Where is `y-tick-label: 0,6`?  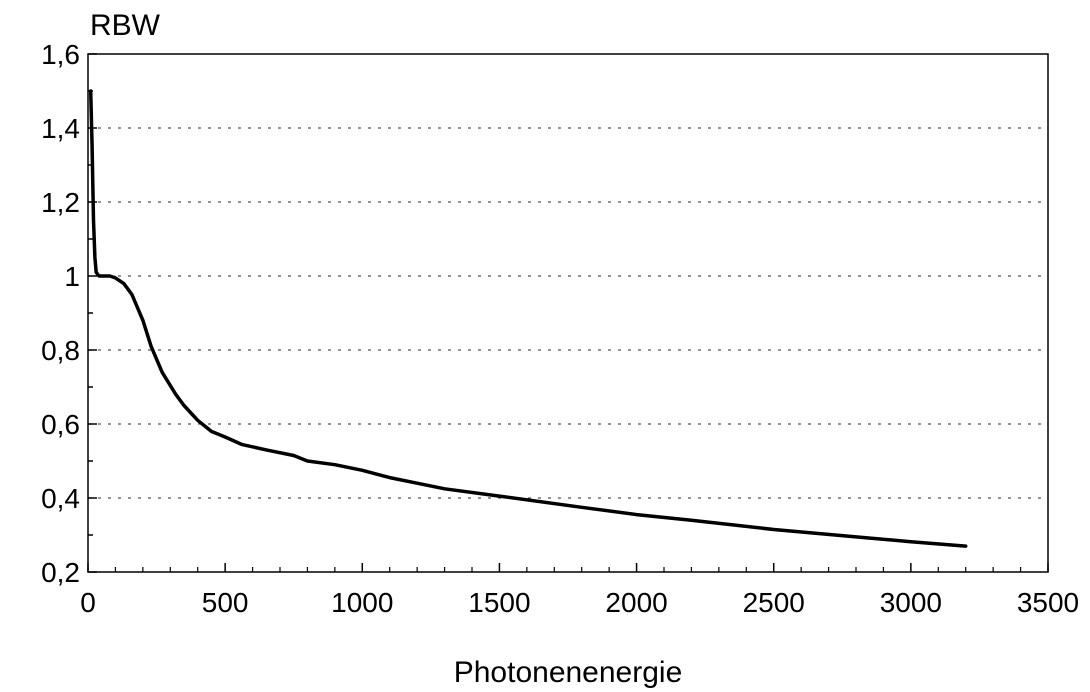
y-tick-label: 0,6 is located at coordinates (60, 424).